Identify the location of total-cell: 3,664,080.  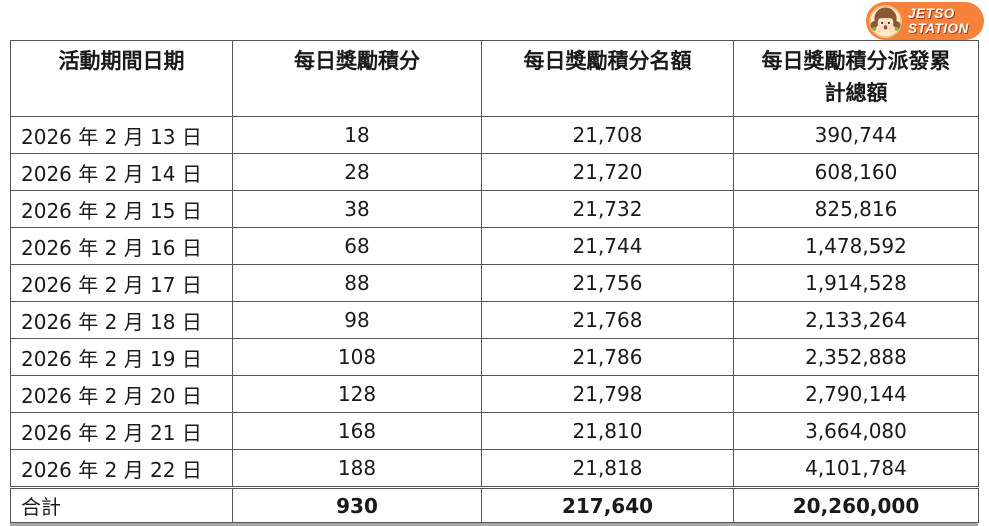
(856, 431).